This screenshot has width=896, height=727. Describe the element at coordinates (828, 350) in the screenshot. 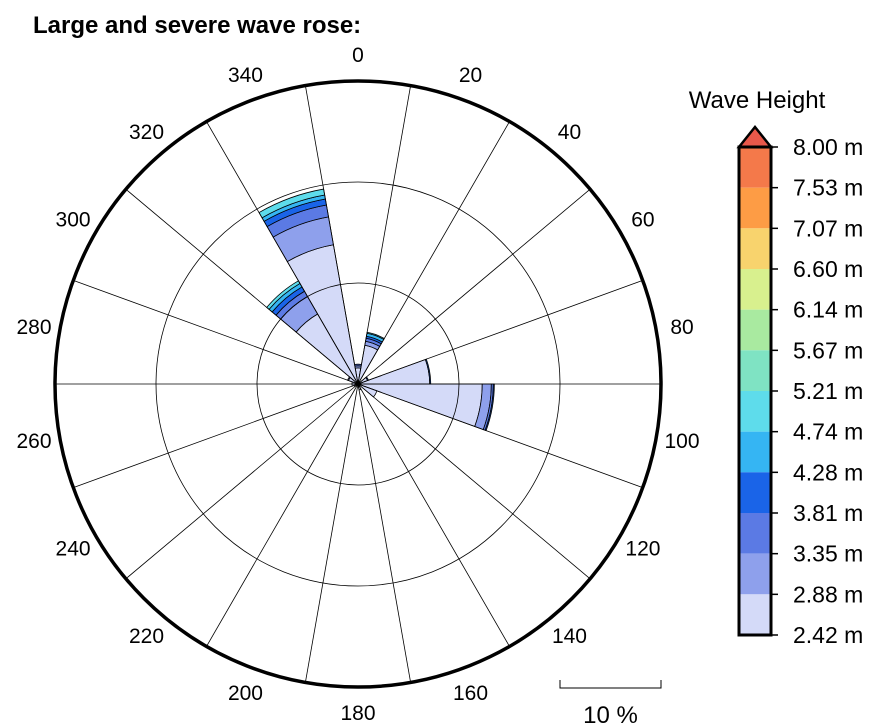

I see `legend-level-label: 5.67 m` at that location.